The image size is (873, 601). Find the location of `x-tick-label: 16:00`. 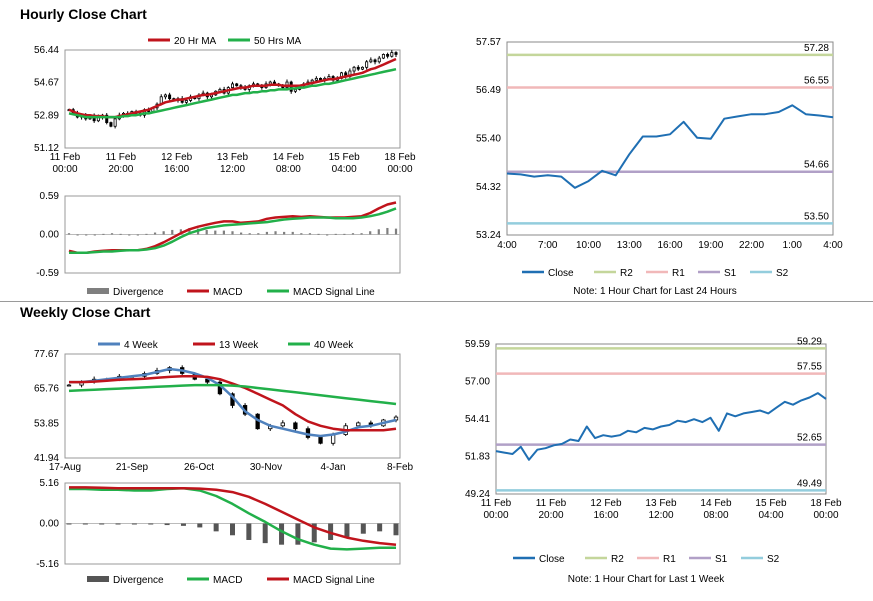

x-tick-label: 16:00 is located at coordinates (176, 169).